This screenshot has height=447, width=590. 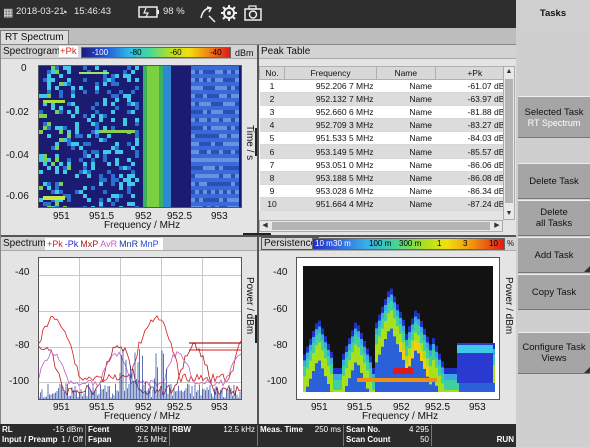 I want to click on table-row: 2 952.132 7 MHz Name -63.97 dBm, so click(x=387, y=99).